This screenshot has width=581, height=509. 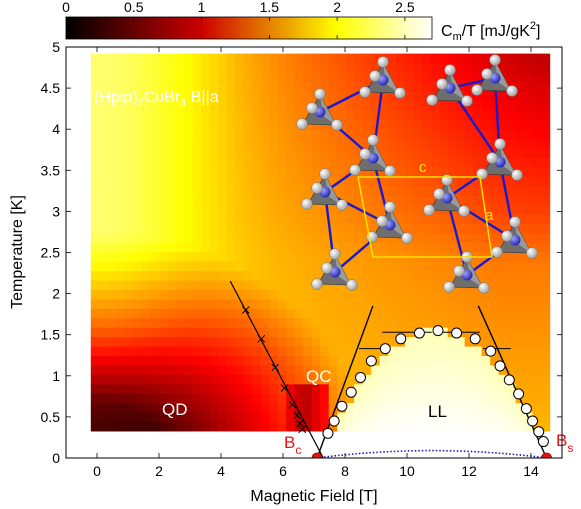 I want to click on chart-title-main: (Hpip), so click(x=116, y=97).